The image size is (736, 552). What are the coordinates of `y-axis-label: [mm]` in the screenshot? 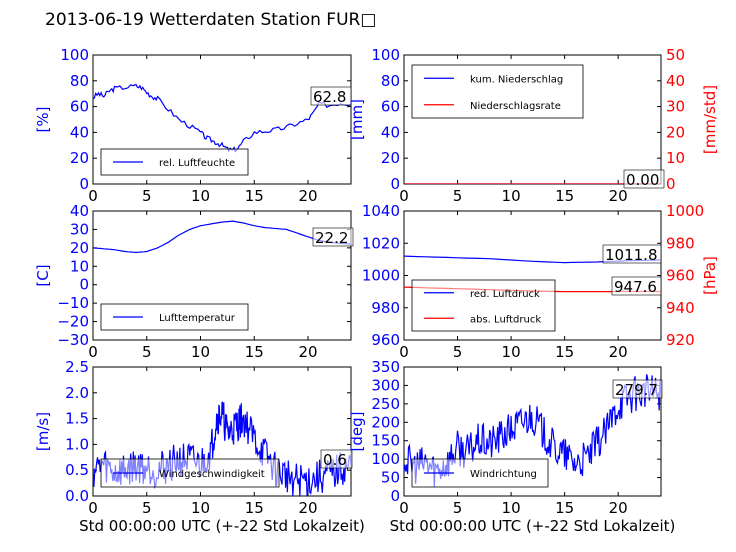 It's located at (357, 119).